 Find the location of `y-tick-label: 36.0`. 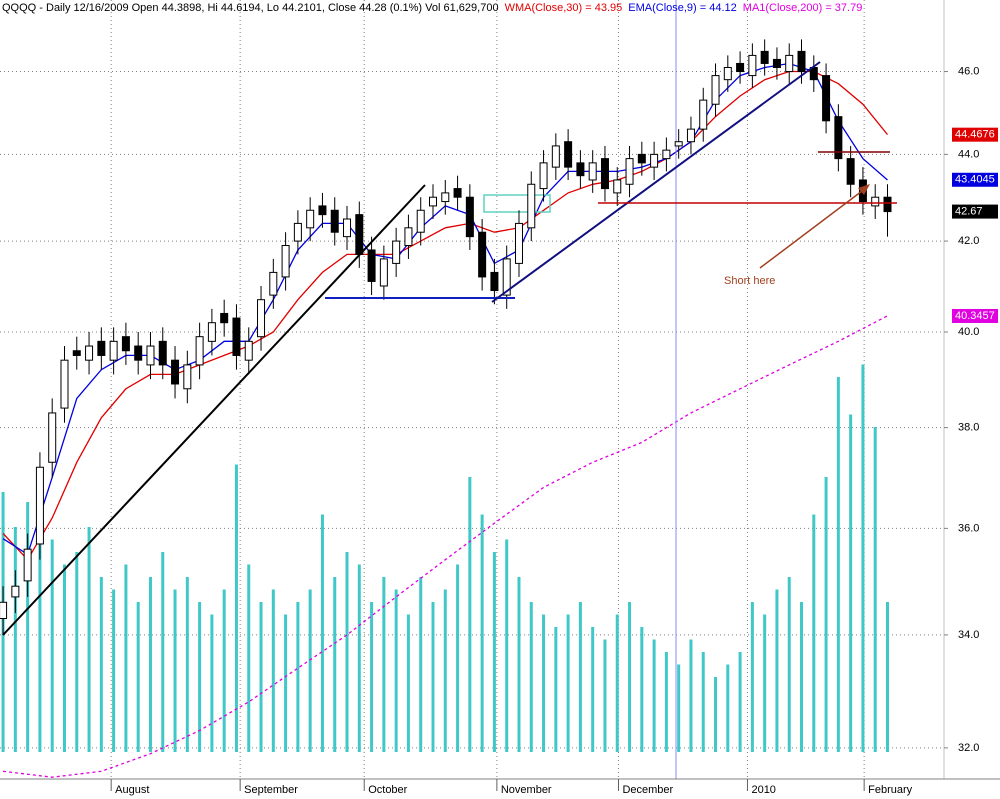

y-tick-label: 36.0 is located at coordinates (968, 528).